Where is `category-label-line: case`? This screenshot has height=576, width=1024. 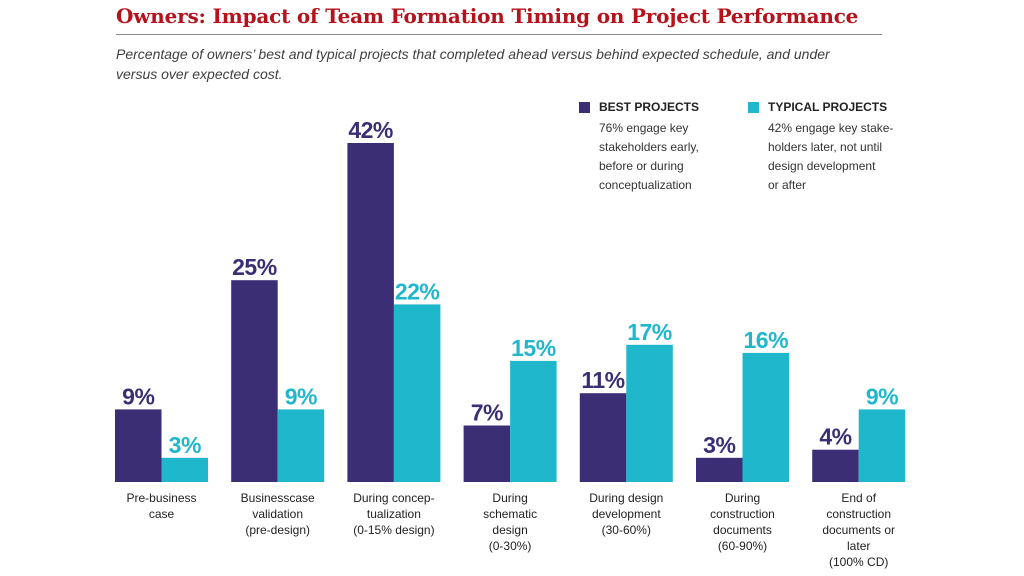
category-label-line: case is located at coordinates (161, 514).